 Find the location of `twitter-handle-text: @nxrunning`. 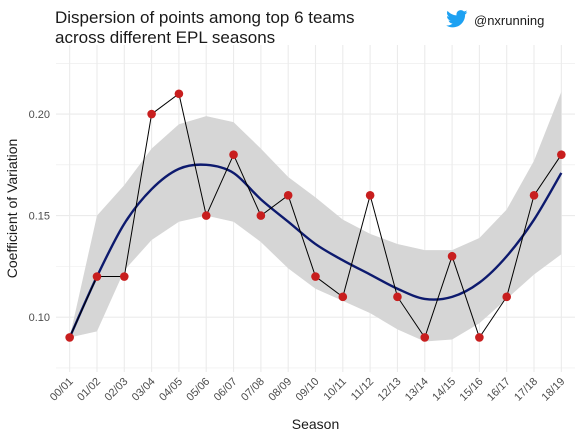

twitter-handle-text: @nxrunning is located at coordinates (509, 20).